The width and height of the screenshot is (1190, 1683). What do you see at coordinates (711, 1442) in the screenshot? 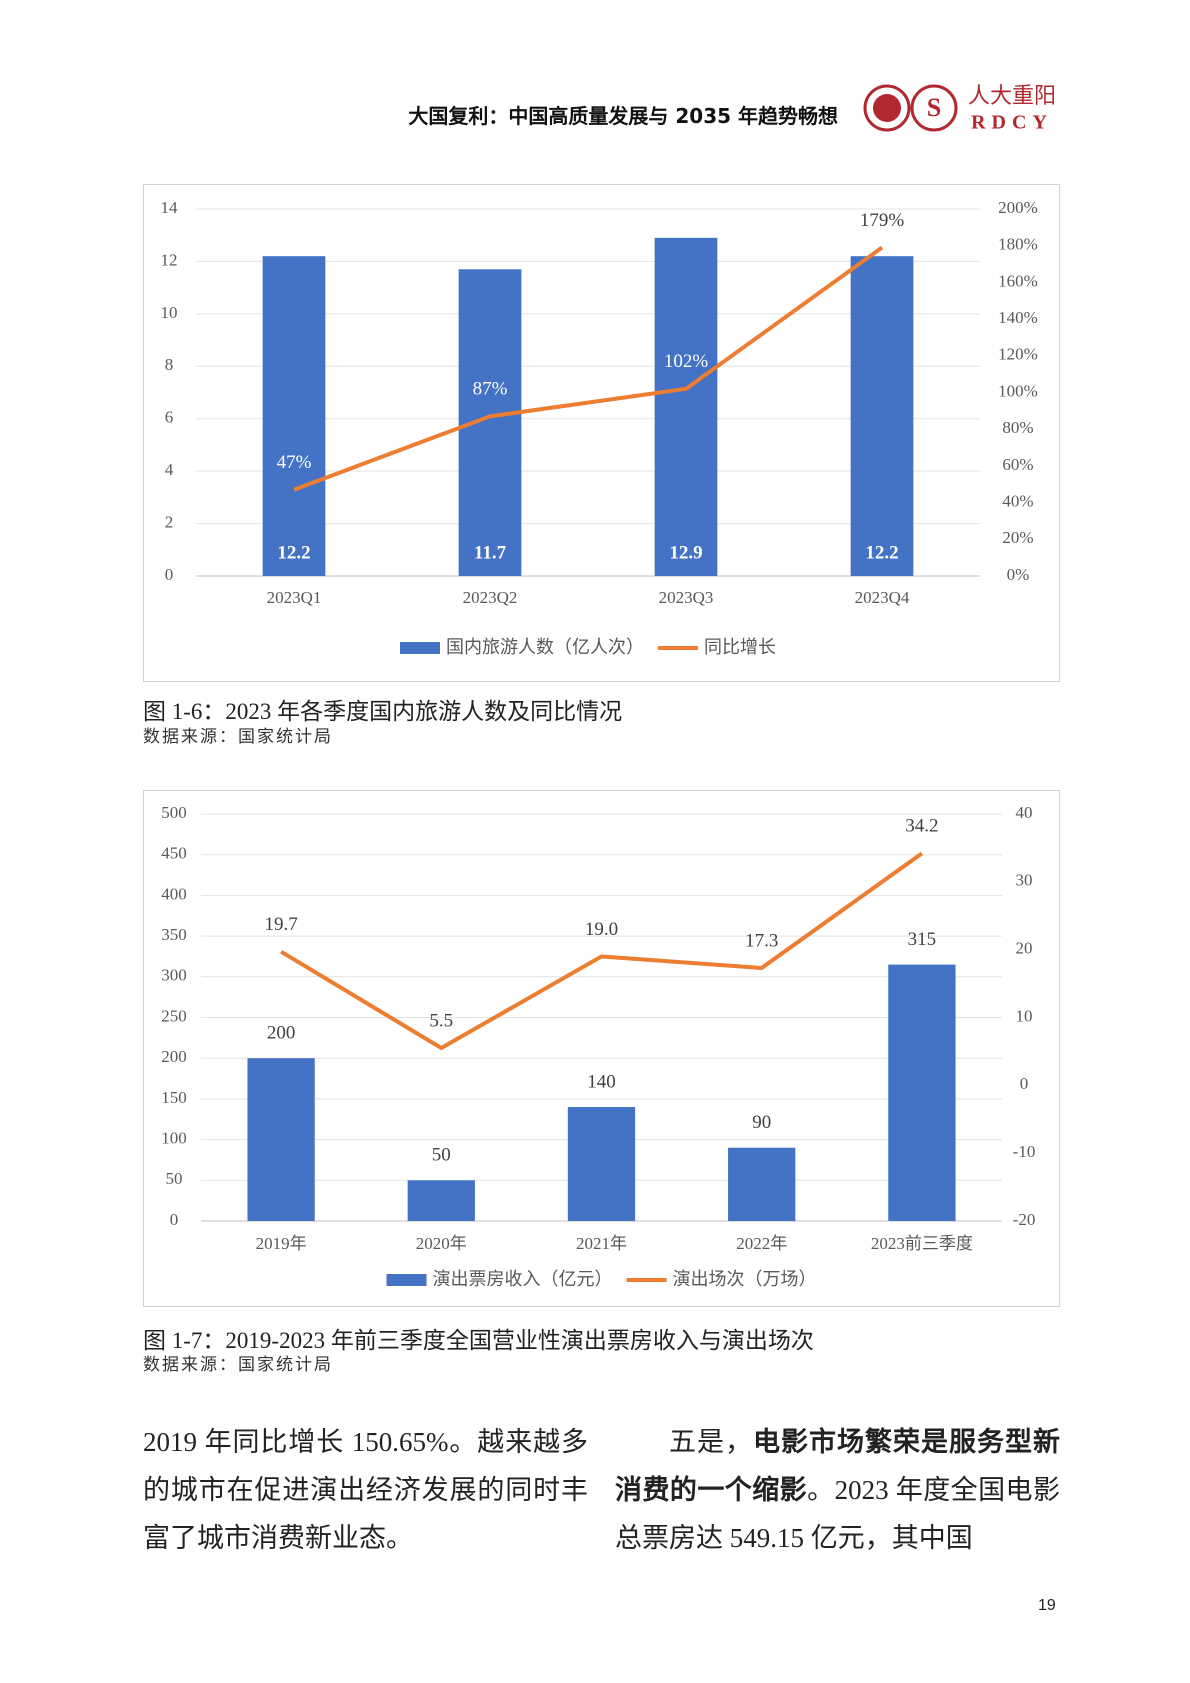
I see `text: 五是，` at bounding box center [711, 1442].